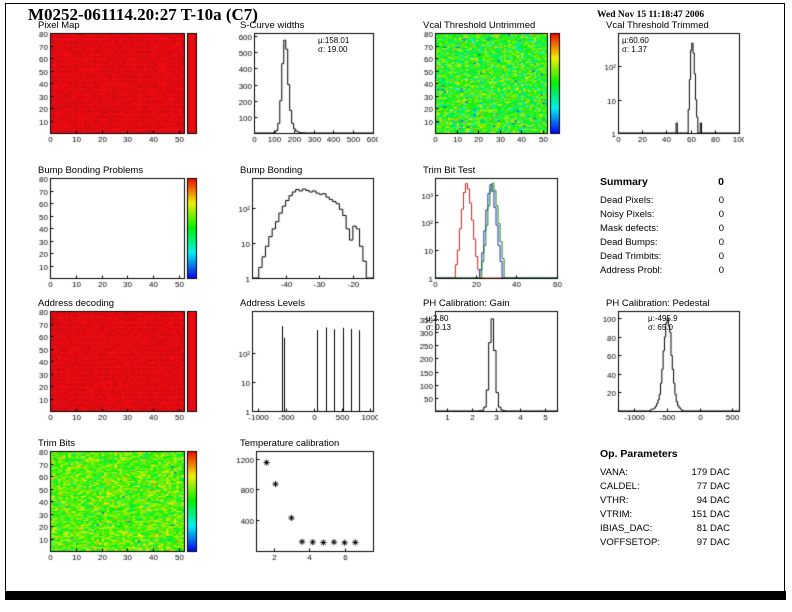 The image size is (792, 612). What do you see at coordinates (635, 40) in the screenshot?
I see `stat-mu: μ:60.60` at bounding box center [635, 40].